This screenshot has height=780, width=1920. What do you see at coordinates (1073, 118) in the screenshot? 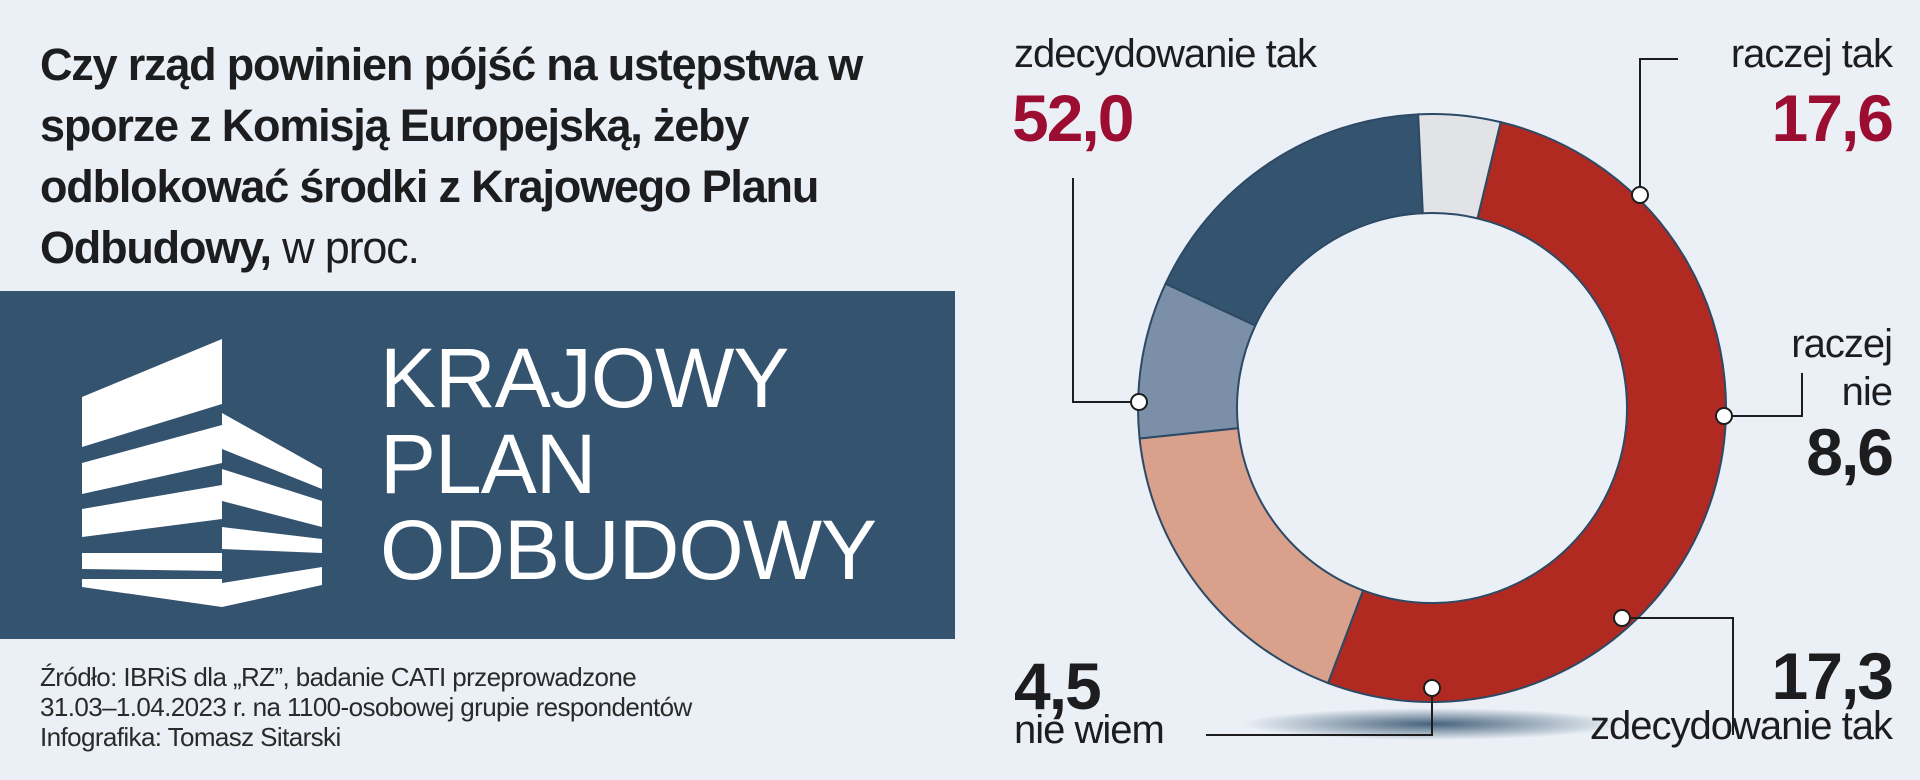
I see `value-zdecydowanie-tak: 52,0` at bounding box center [1073, 118].